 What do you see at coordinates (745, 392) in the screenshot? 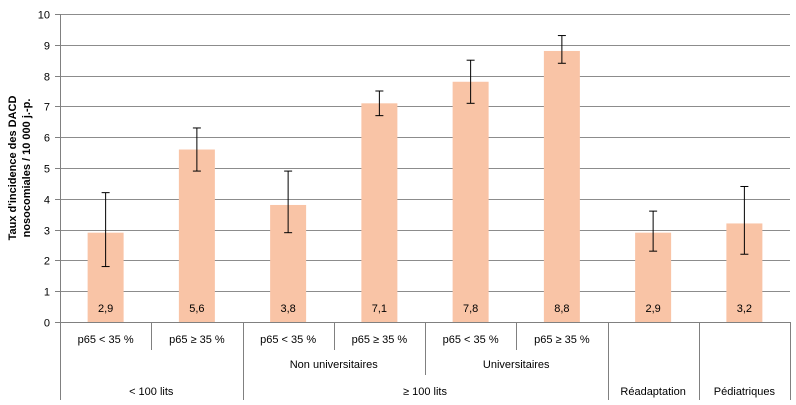
I see `group-label: Pédiatriques` at bounding box center [745, 392].